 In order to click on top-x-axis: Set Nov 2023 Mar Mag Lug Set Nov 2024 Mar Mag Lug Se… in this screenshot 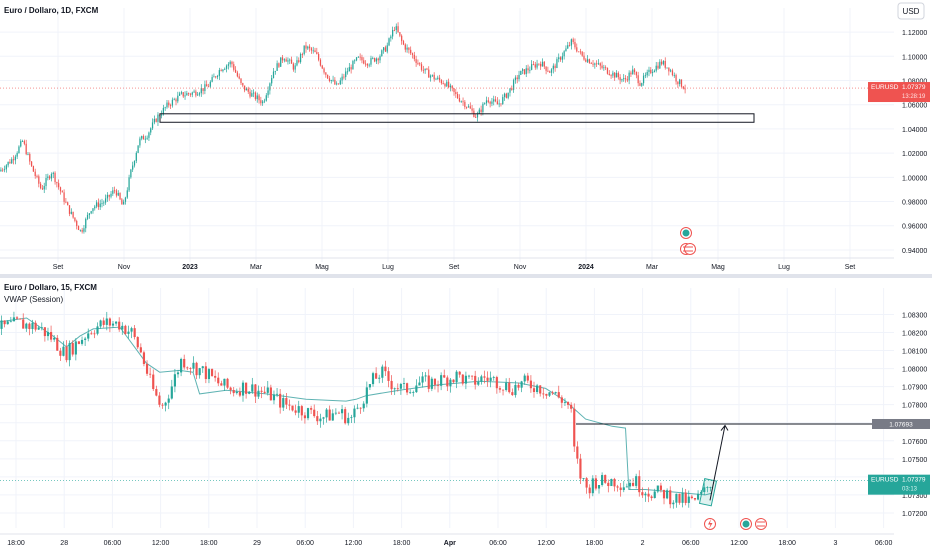, I will do `click(454, 267)`.